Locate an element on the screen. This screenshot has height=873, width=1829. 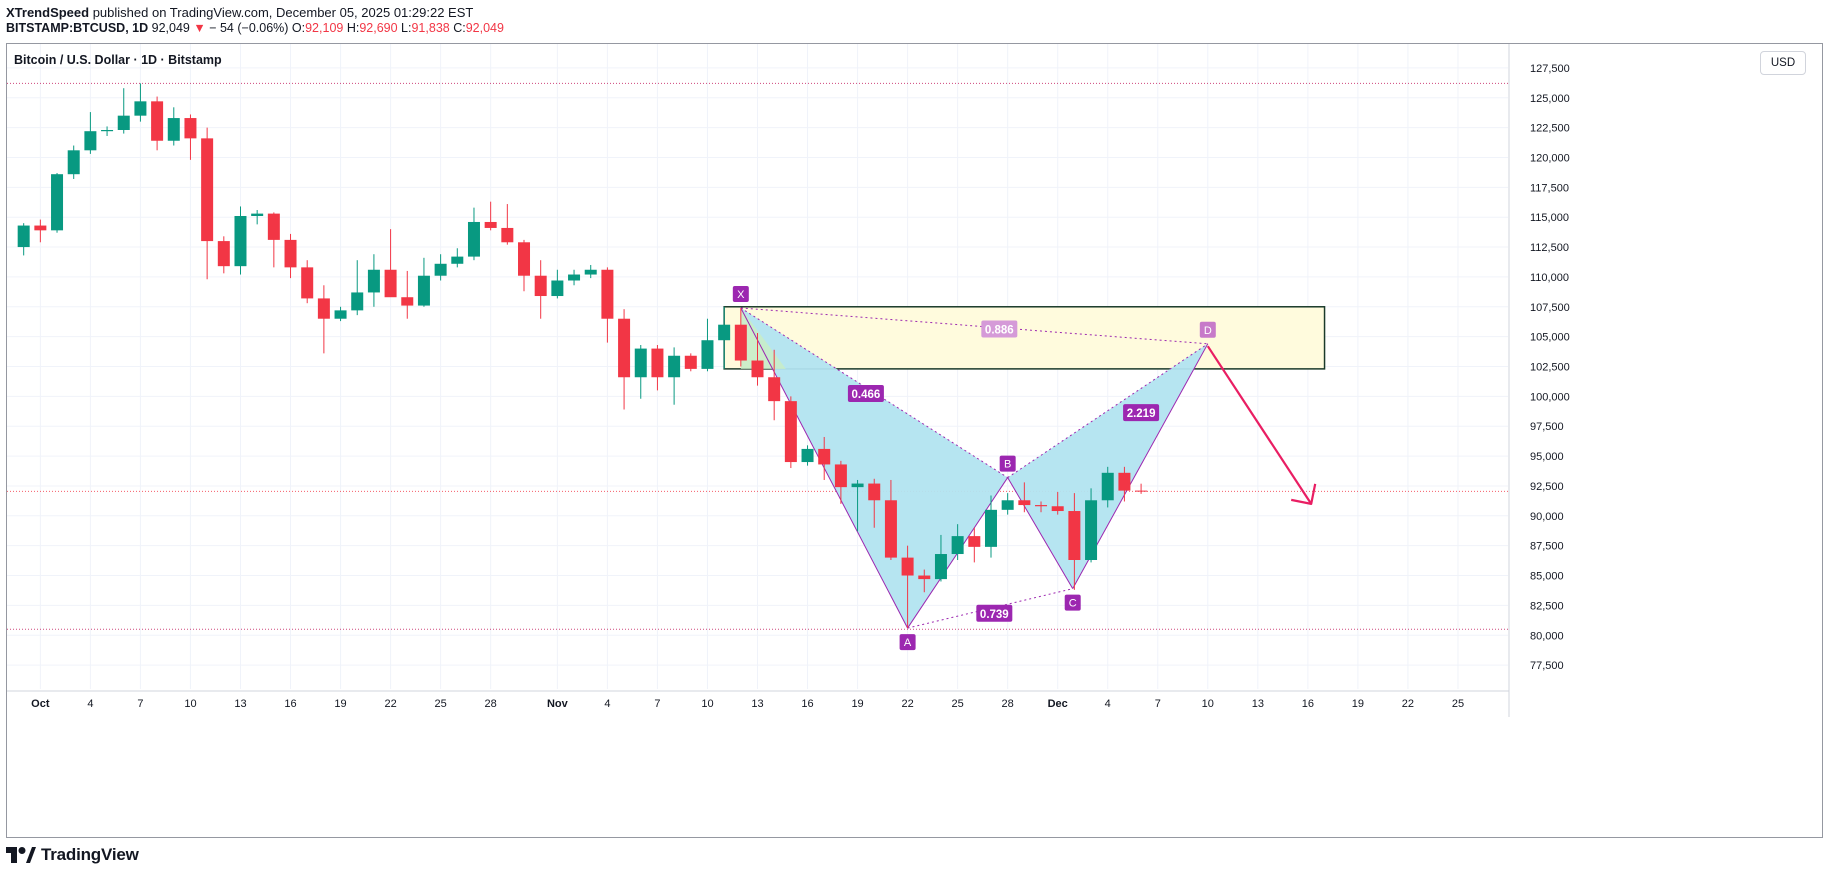
close-value: 92,049 is located at coordinates (484, 28).